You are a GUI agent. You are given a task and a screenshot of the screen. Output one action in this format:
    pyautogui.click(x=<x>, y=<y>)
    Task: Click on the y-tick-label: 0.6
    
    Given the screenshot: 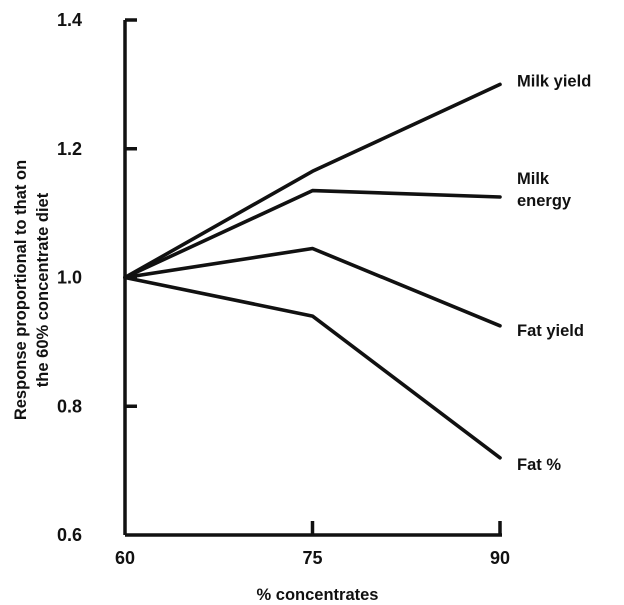 What is the action you would take?
    pyautogui.click(x=69, y=535)
    